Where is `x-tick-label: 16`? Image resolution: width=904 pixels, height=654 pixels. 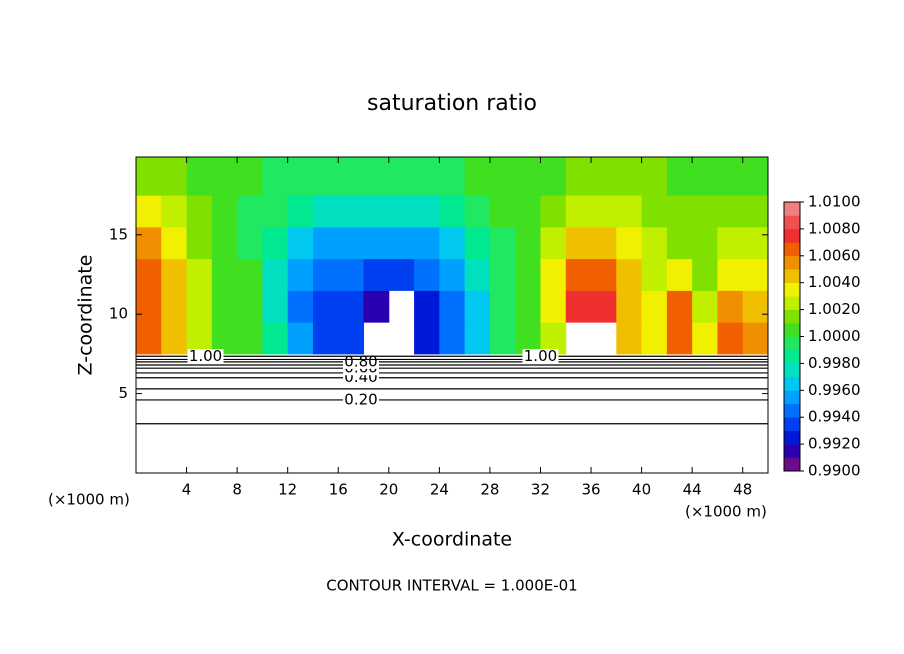
x-tick-label: 16 is located at coordinates (338, 490).